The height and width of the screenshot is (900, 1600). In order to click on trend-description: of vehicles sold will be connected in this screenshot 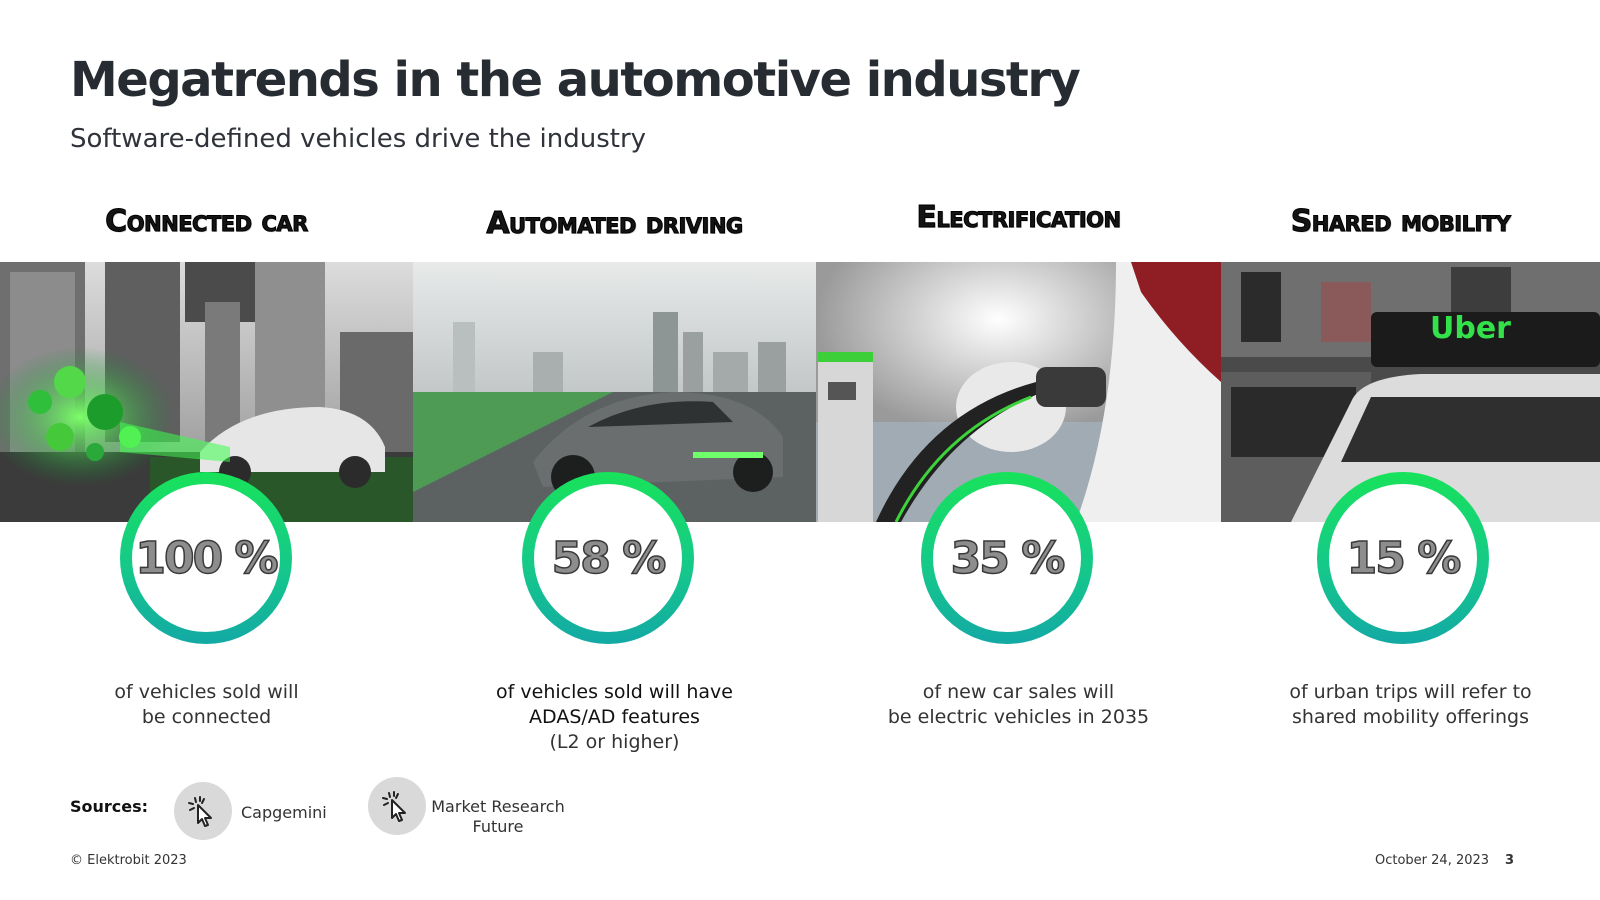, I will do `click(206, 704)`.